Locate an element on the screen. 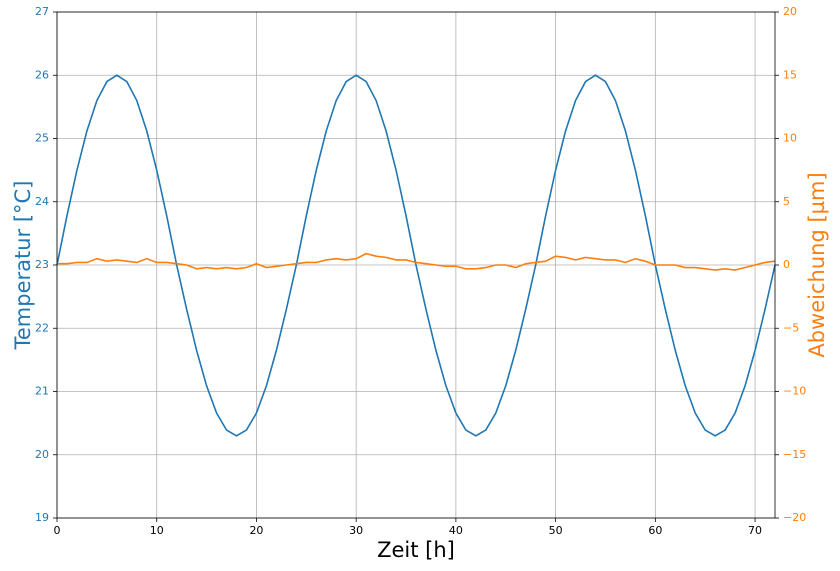 This screenshot has height=571, width=840. y-tick-label: 26 is located at coordinates (42, 74).